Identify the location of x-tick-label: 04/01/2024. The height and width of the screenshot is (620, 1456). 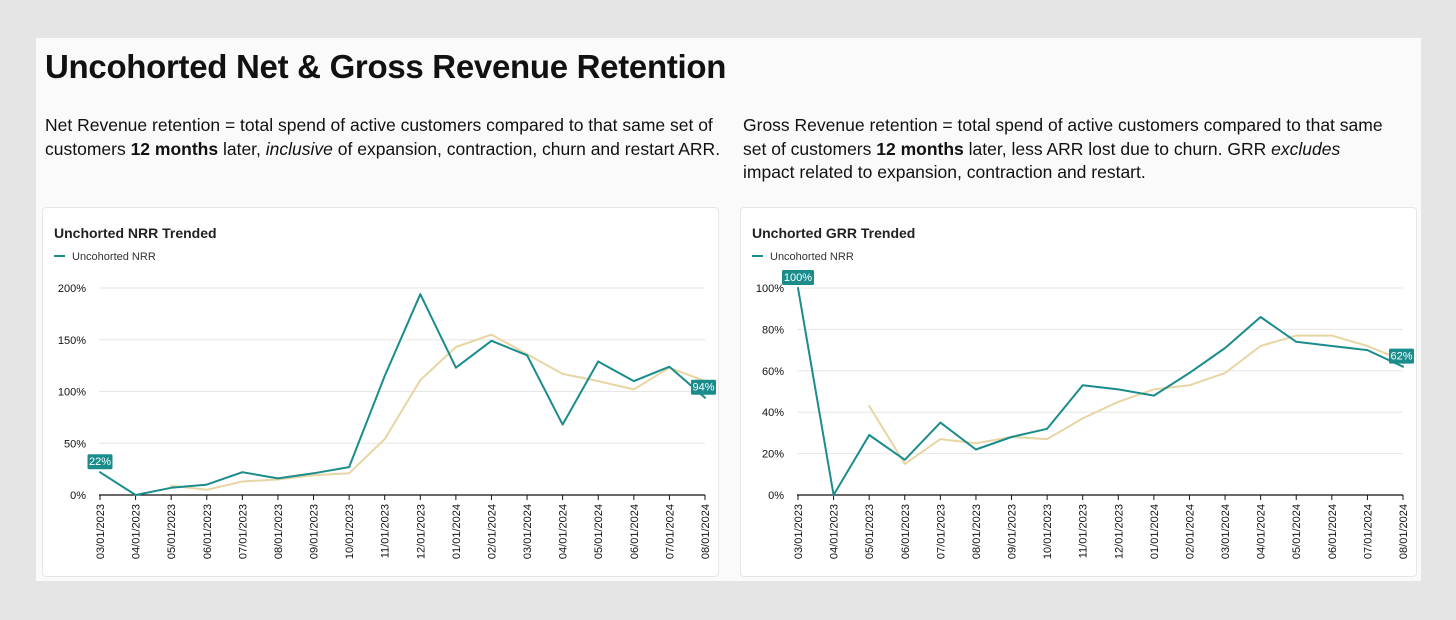
(1262, 531).